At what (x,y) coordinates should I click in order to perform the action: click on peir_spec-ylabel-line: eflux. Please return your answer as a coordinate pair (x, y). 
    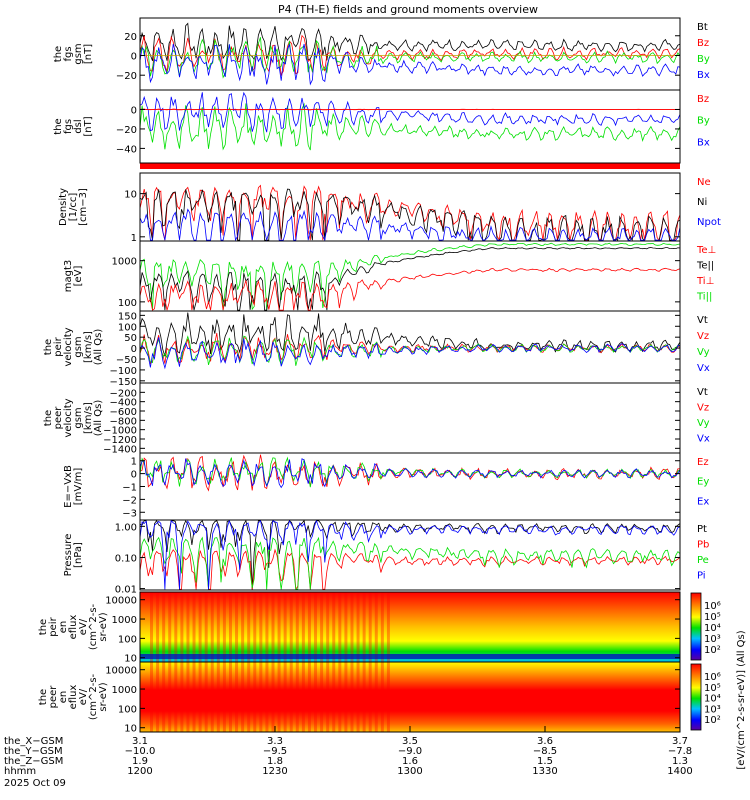
    Looking at the image, I should click on (73, 627).